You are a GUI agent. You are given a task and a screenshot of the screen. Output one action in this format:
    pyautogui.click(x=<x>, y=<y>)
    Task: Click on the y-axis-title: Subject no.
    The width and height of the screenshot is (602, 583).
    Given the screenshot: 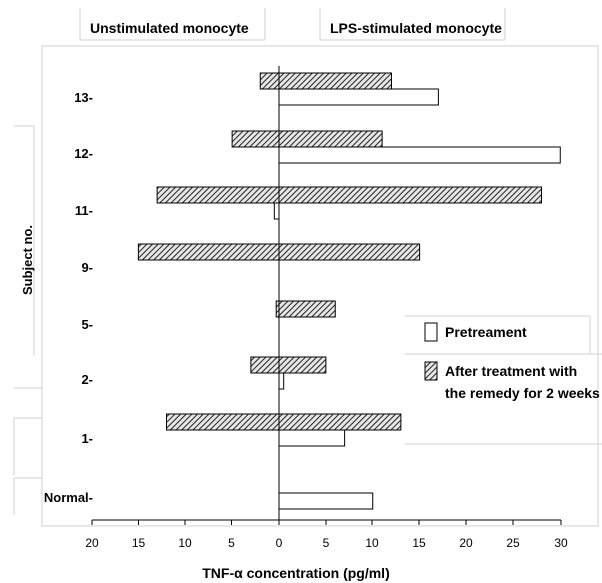 What is the action you would take?
    pyautogui.click(x=27, y=260)
    